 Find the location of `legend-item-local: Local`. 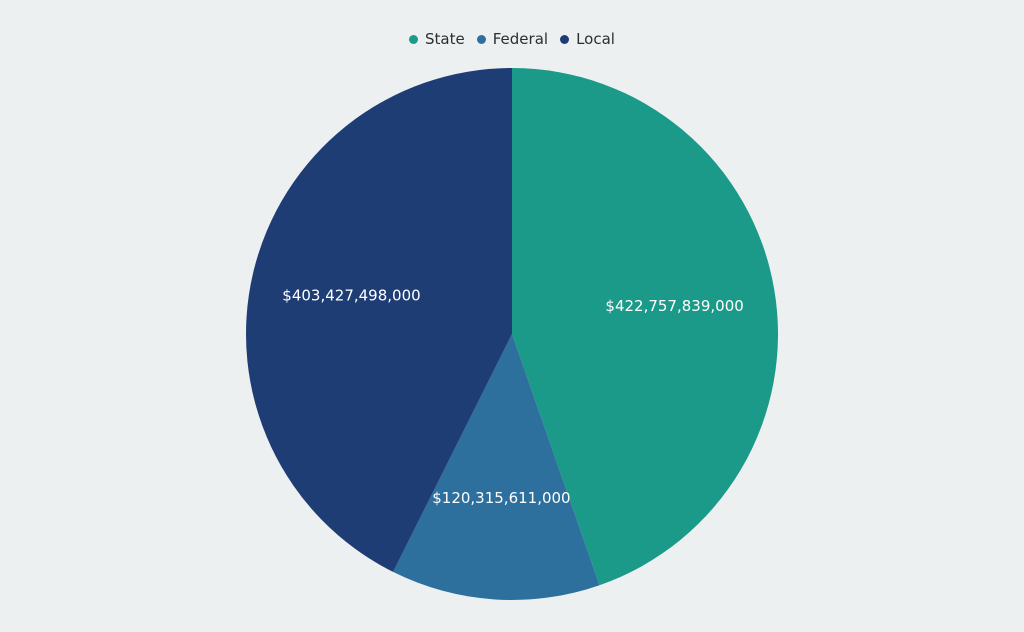

legend-item-local: Local is located at coordinates (587, 39).